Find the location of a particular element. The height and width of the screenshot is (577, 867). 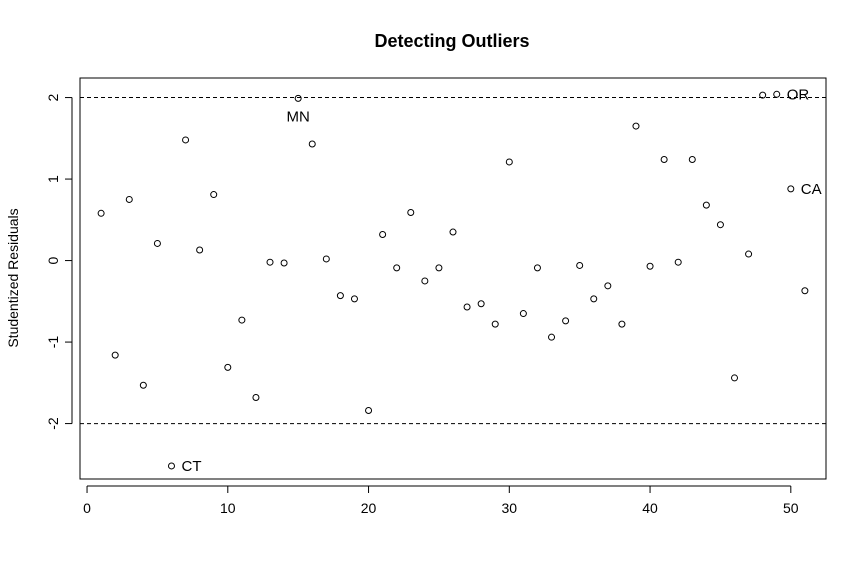

point-label: OR is located at coordinates (798, 94).